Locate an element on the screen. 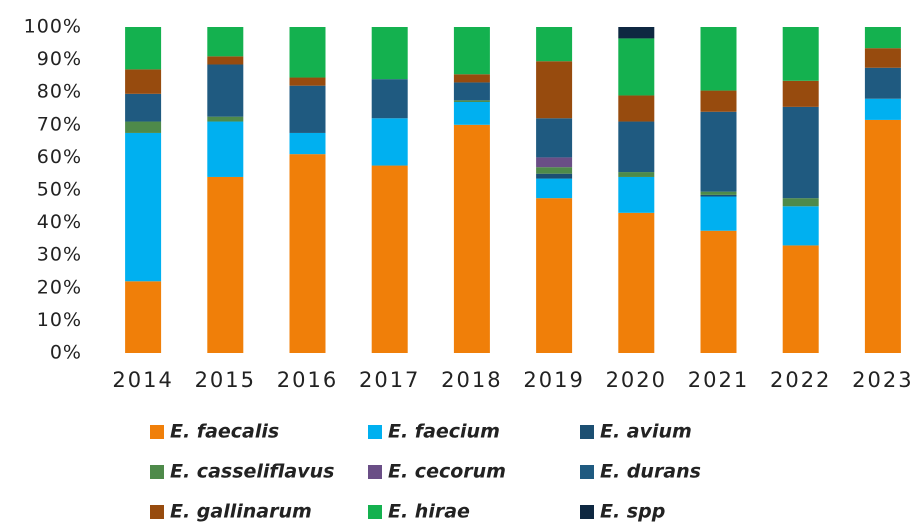  legend-label: E. avium is located at coordinates (646, 432).